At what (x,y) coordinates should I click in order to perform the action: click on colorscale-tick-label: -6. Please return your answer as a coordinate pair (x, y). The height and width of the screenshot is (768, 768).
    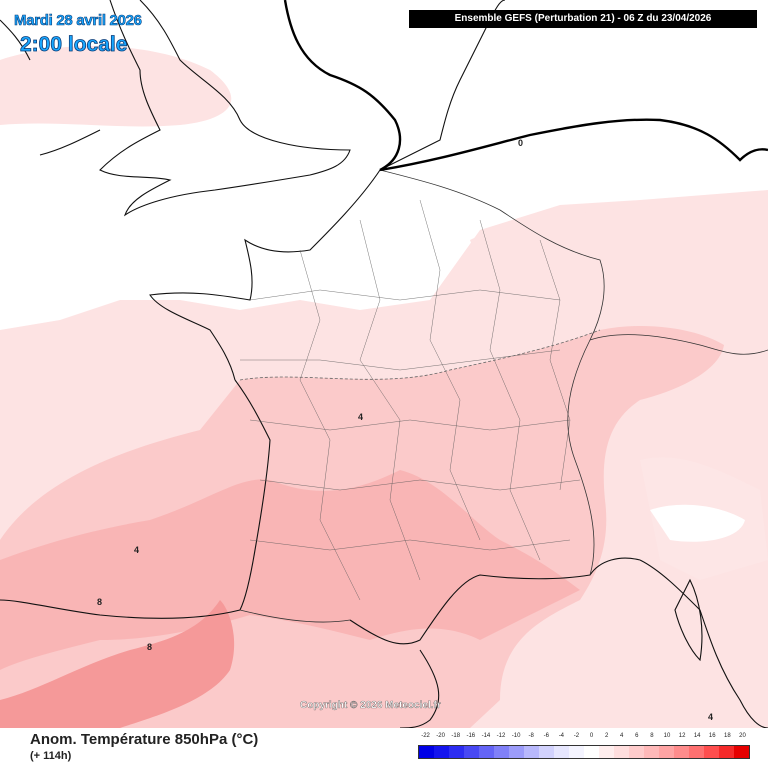
    Looking at the image, I should click on (546, 736).